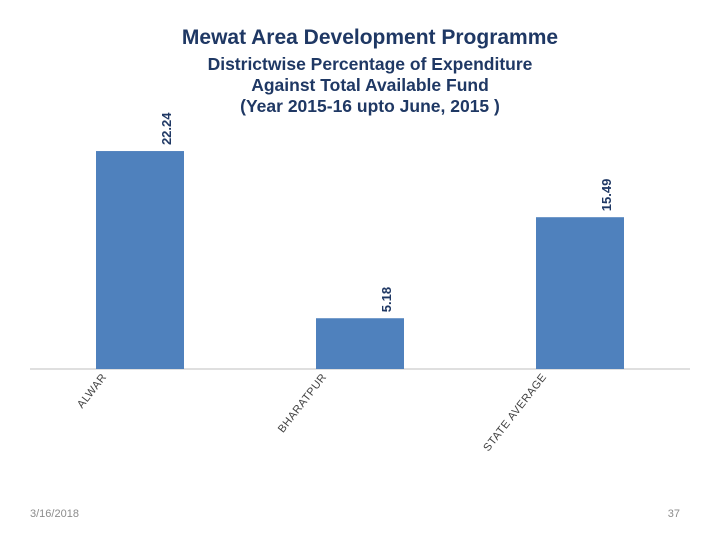  What do you see at coordinates (673, 514) in the screenshot?
I see `slide-page-number: 37` at bounding box center [673, 514].